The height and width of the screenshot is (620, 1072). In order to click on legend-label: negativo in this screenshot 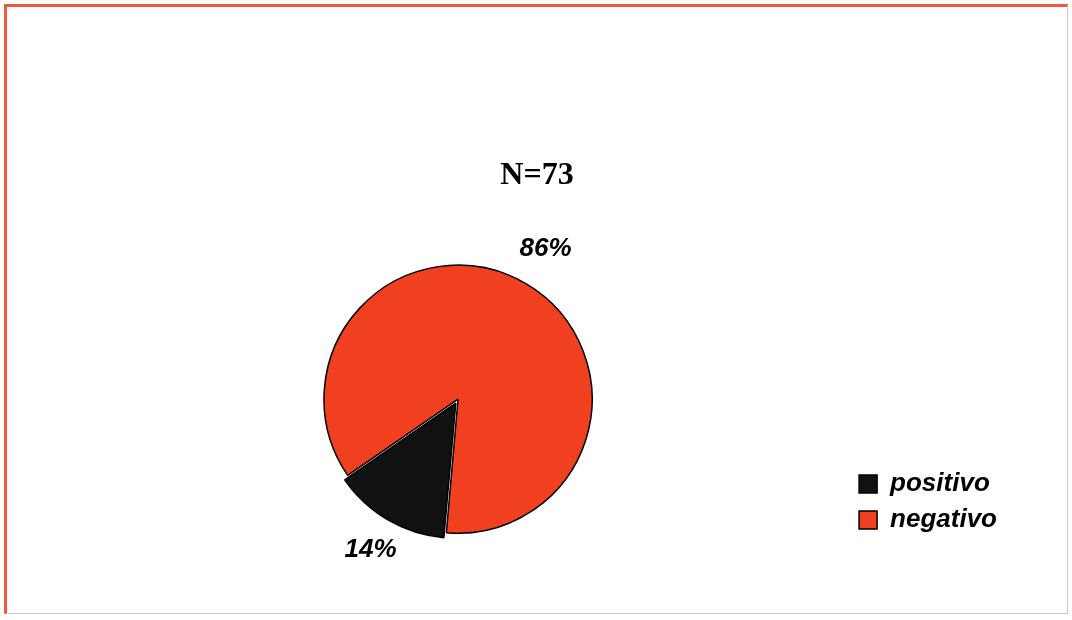, I will do `click(944, 518)`.